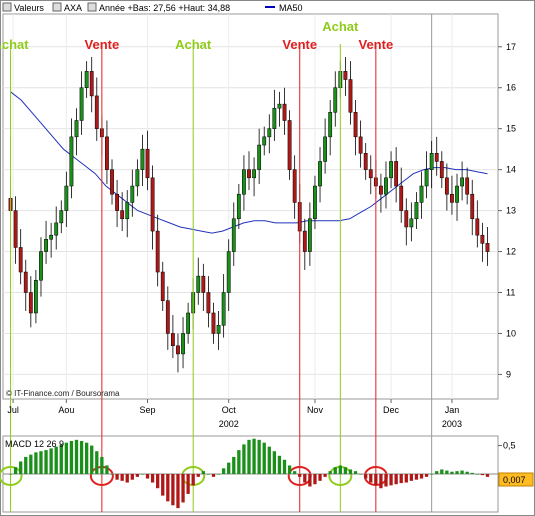 This screenshot has width=535, height=516. I want to click on copyright: © IT-Finance.com / Boursorama, so click(63, 393).